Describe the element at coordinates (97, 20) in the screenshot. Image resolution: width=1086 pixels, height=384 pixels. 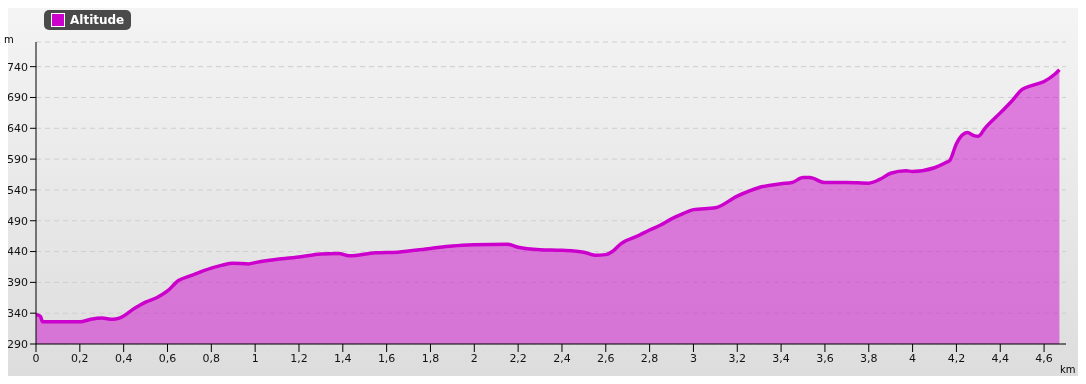
I see `legend-label: Altitude` at that location.